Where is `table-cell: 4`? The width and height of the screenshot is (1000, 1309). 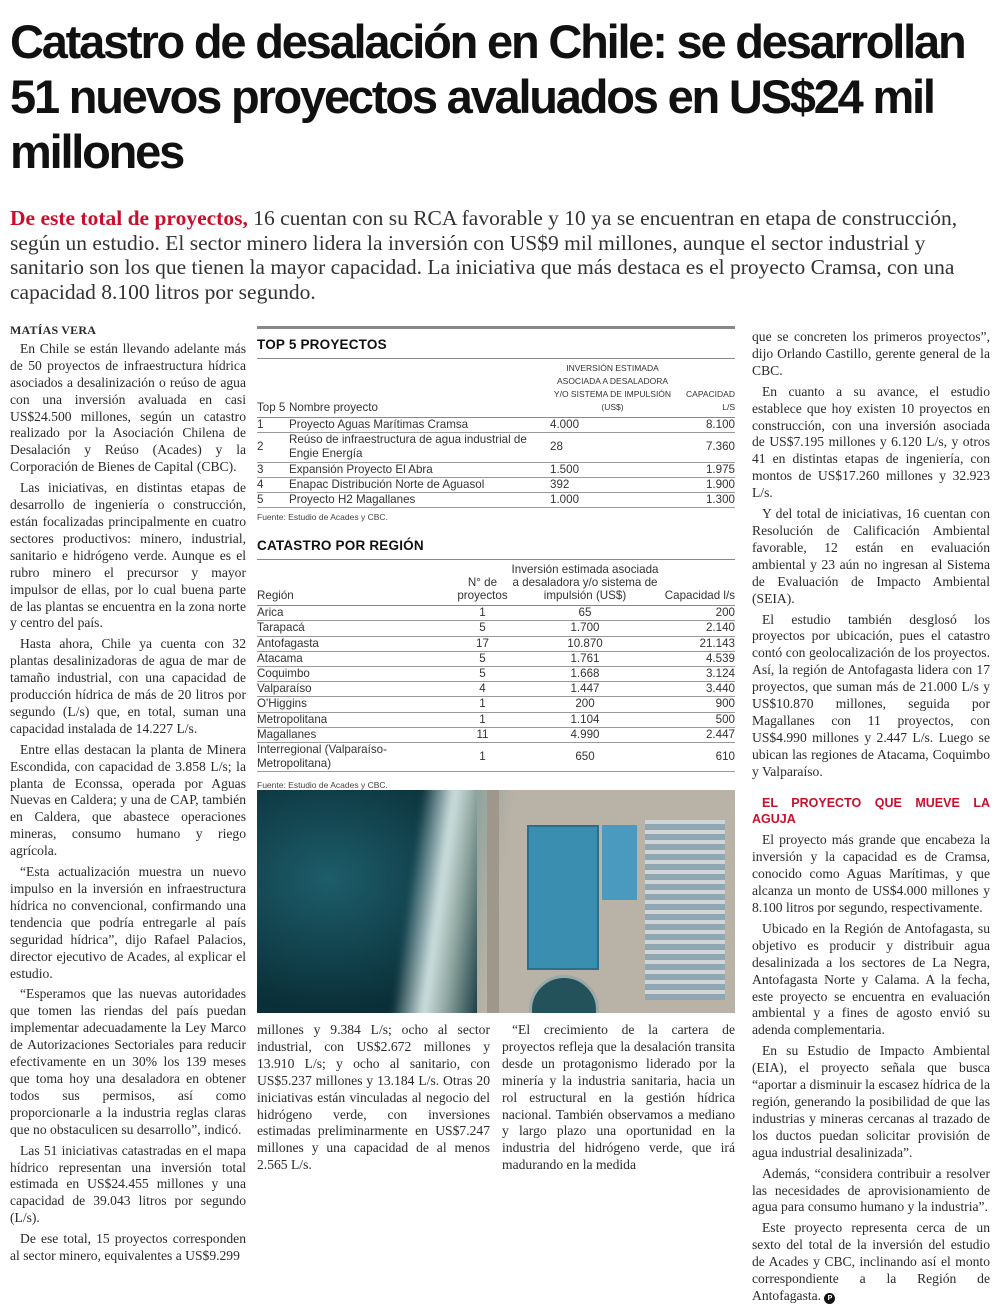 table-cell: 4 is located at coordinates (273, 485).